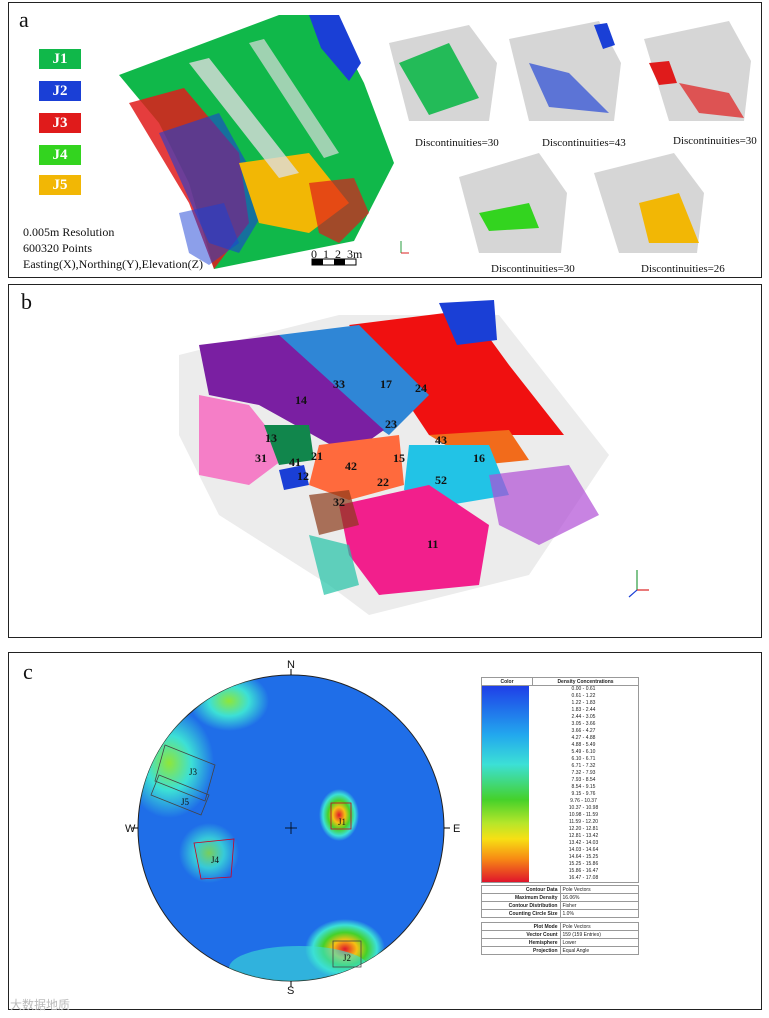  What do you see at coordinates (585, 681) in the screenshot?
I see `header-density: Density Concentrations` at bounding box center [585, 681].